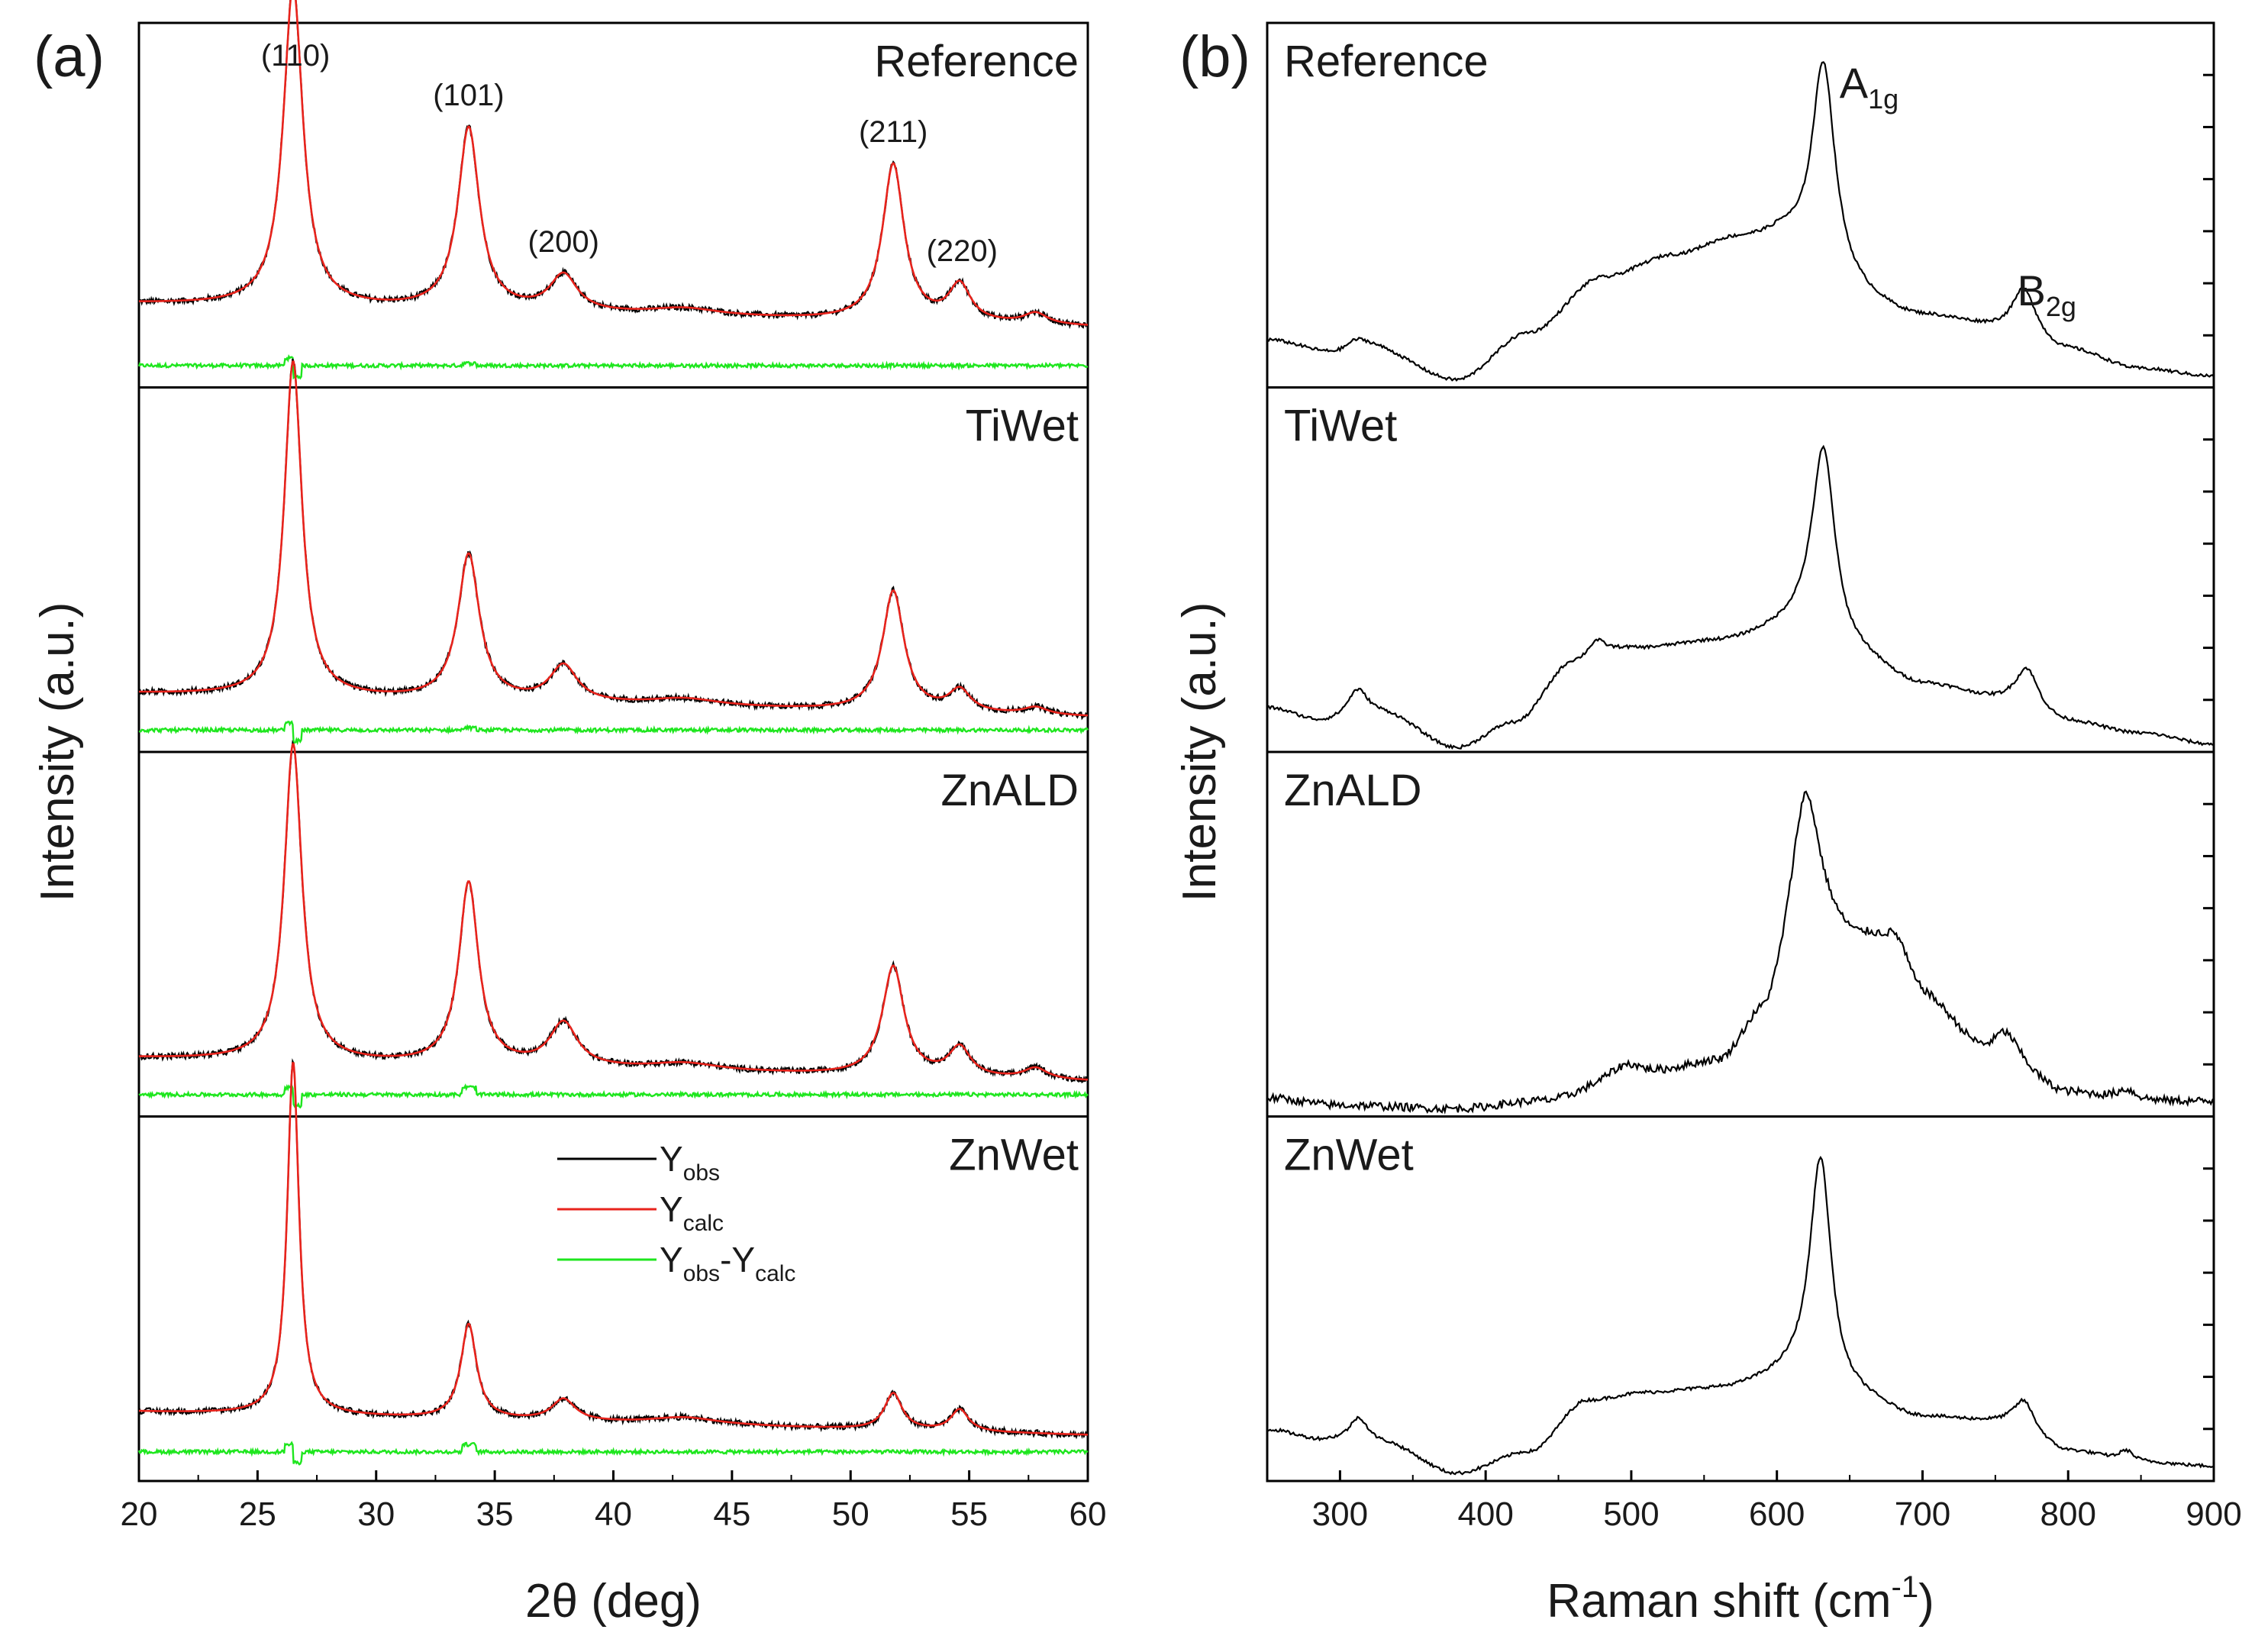 The image size is (2255, 1652). Describe the element at coordinates (376, 1514) in the screenshot. I see `x-tick-label-a: 30` at that location.